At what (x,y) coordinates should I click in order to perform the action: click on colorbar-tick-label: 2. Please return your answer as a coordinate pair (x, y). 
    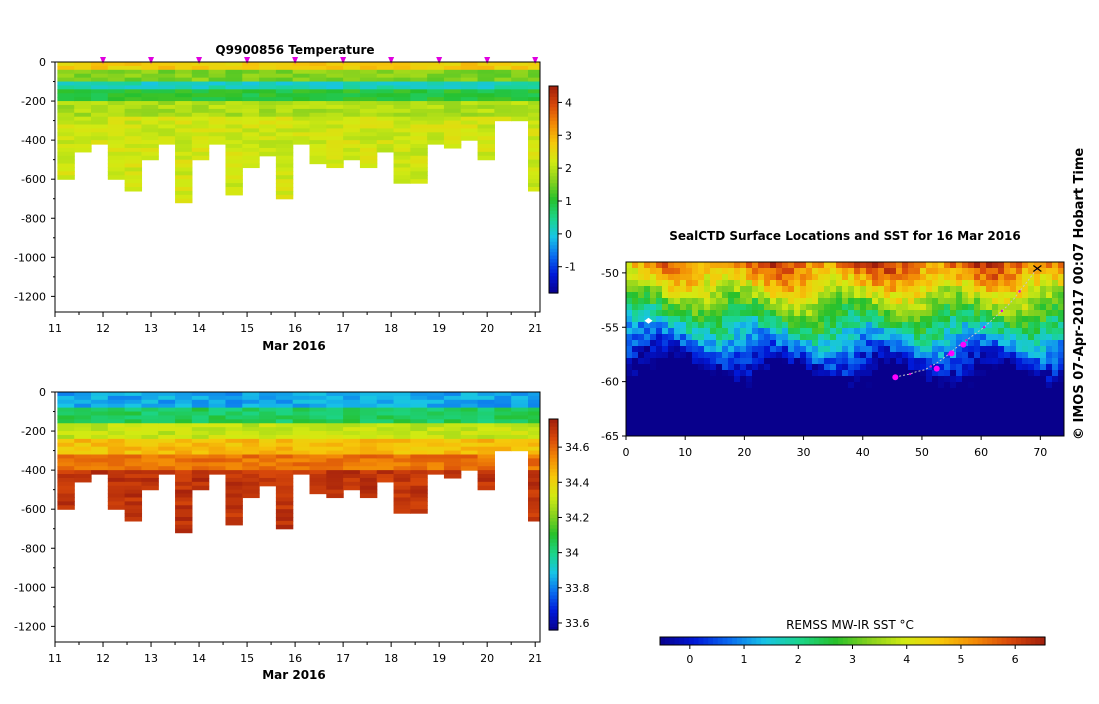
    Looking at the image, I should click on (798, 659).